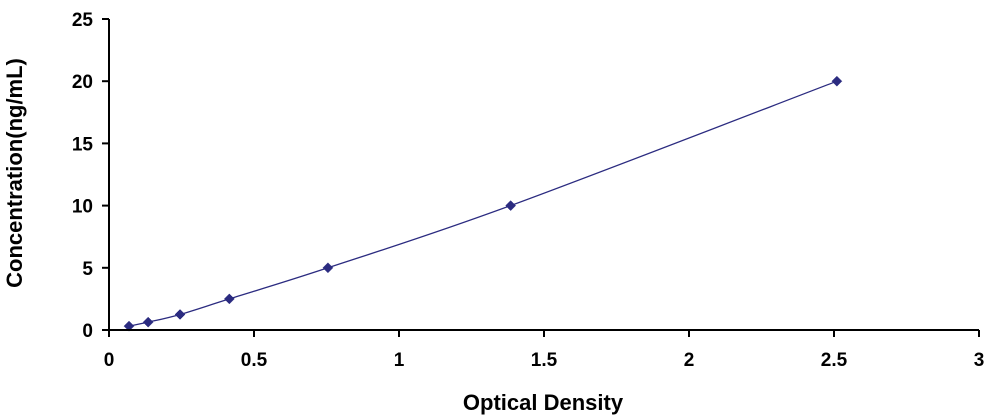  Describe the element at coordinates (544, 360) in the screenshot. I see `x-tick-label: 1.5` at that location.